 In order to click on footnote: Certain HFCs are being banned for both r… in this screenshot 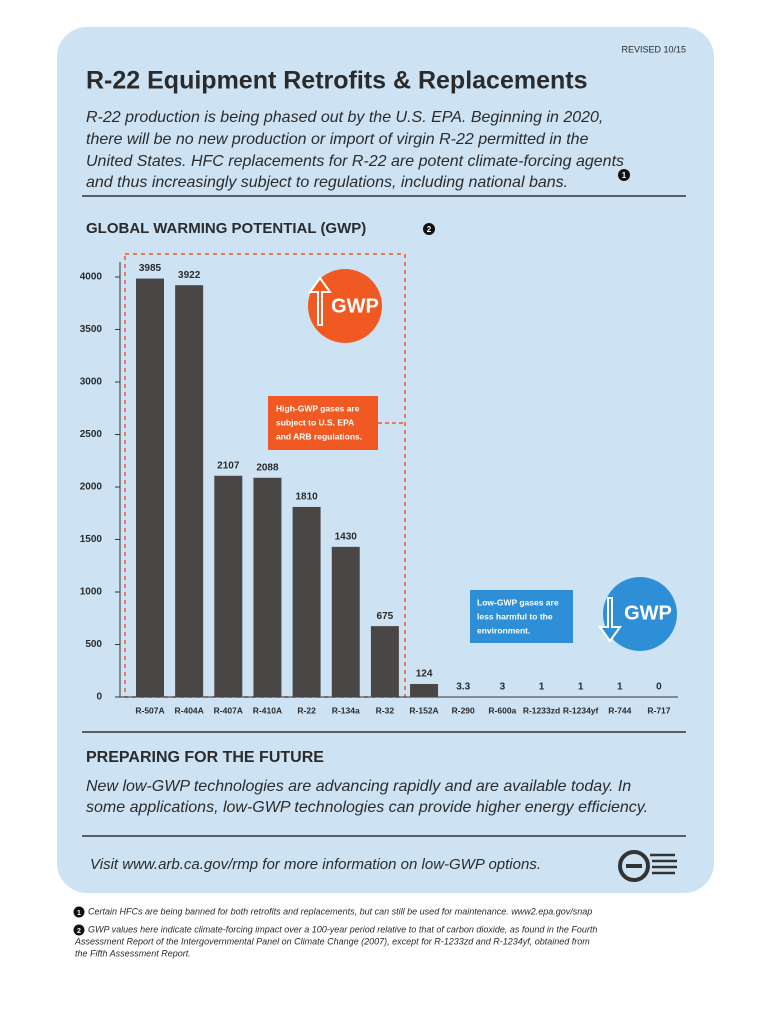, I will do `click(340, 911)`.